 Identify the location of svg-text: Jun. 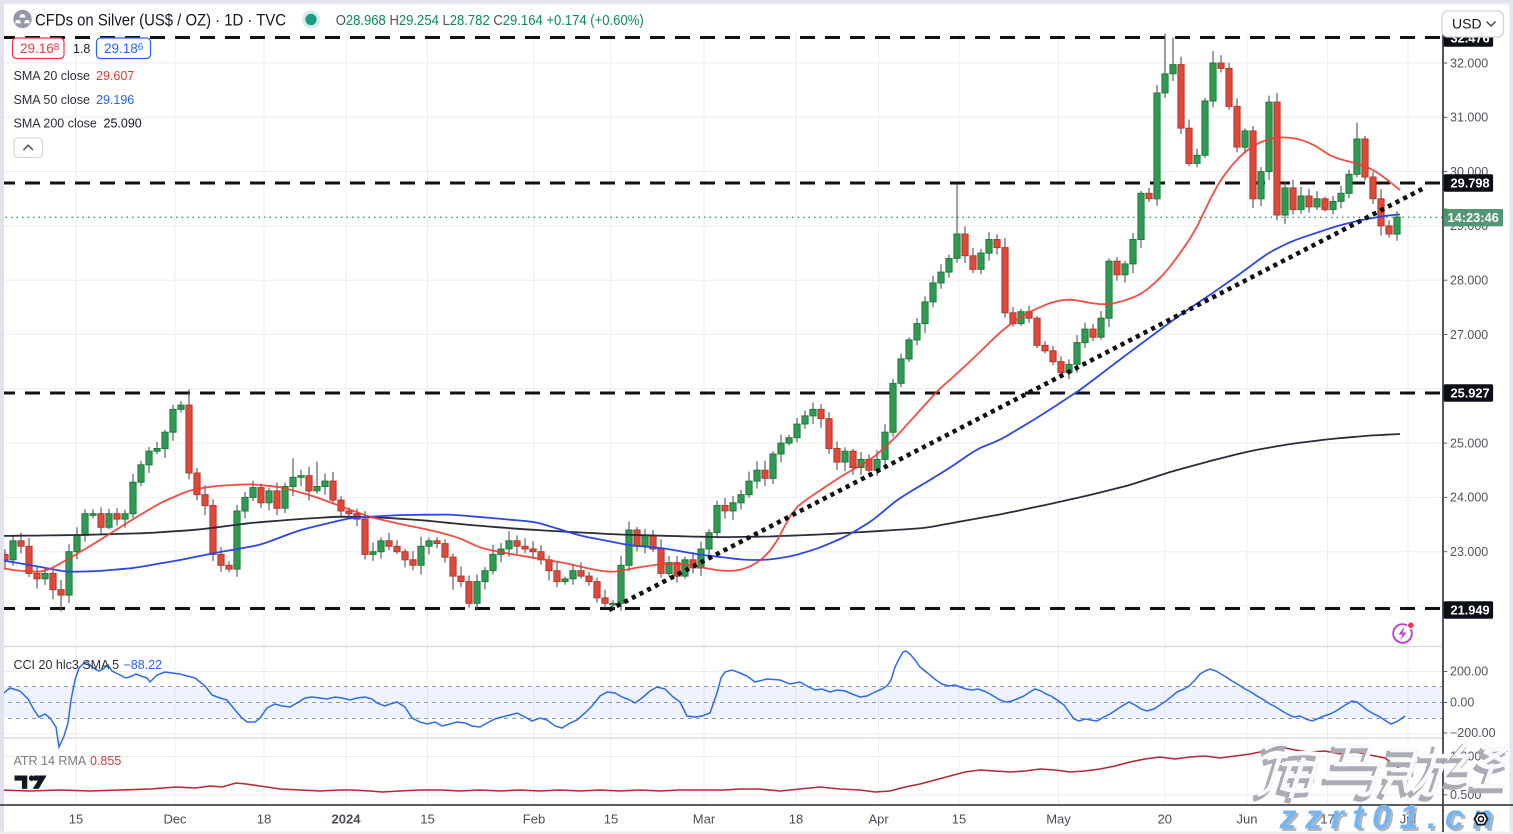
(1247, 819).